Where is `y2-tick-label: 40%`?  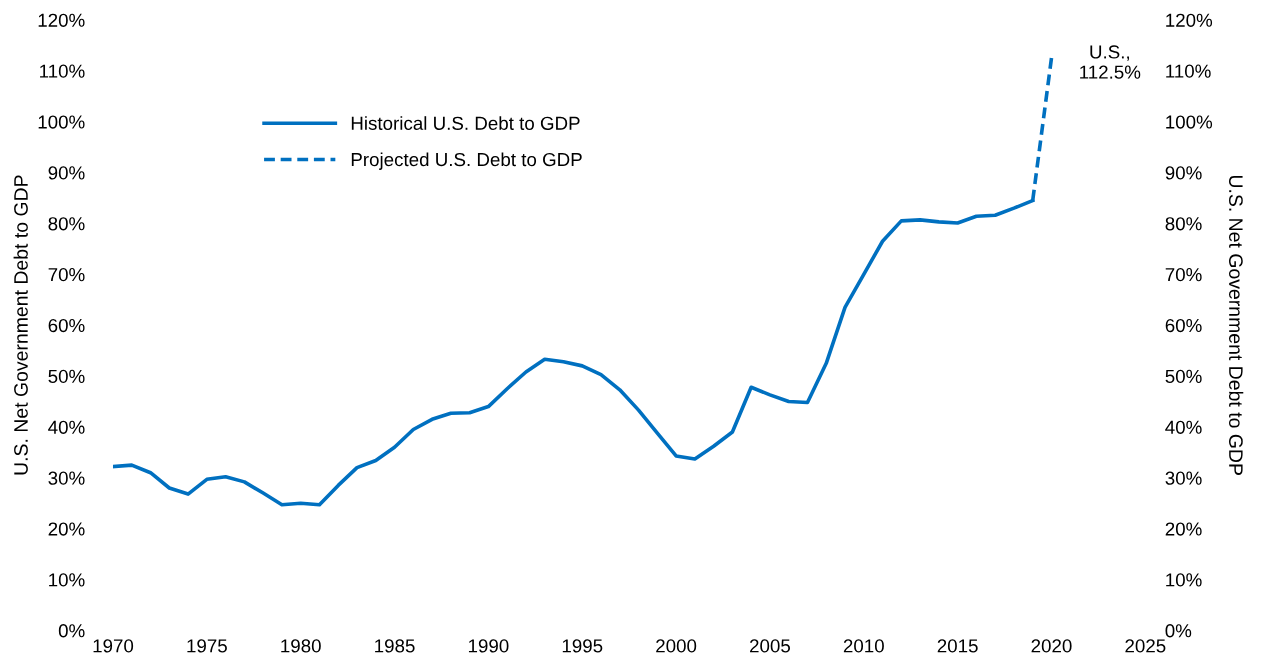 y2-tick-label: 40% is located at coordinates (1183, 427).